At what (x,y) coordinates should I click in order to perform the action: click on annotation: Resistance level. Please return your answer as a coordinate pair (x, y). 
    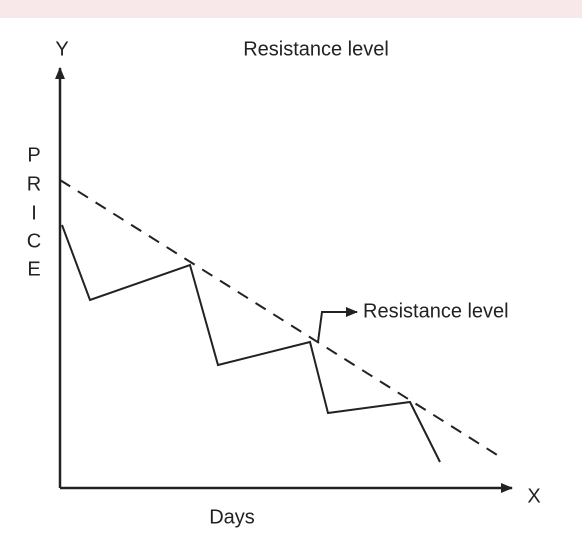
    Looking at the image, I should click on (436, 311).